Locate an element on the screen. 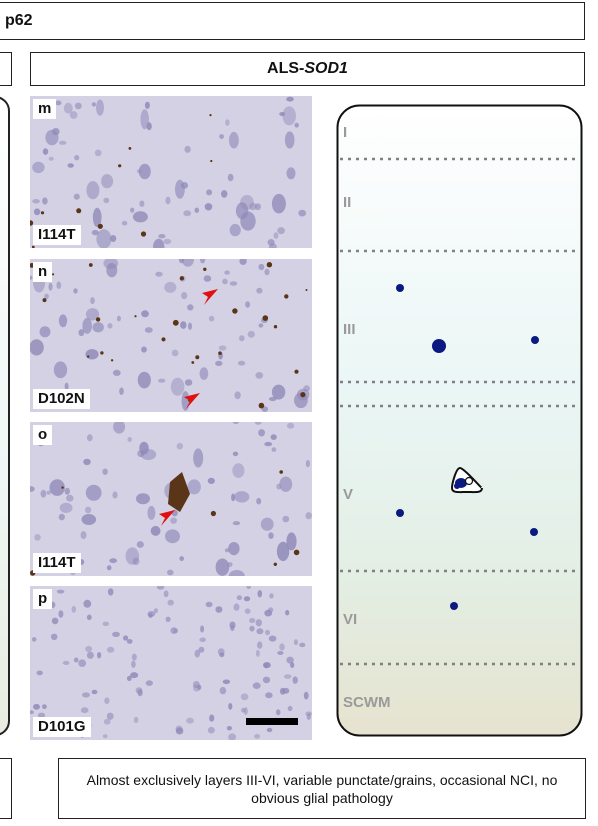 The width and height of the screenshot is (598, 826). layer-label-V: V is located at coordinates (348, 494).